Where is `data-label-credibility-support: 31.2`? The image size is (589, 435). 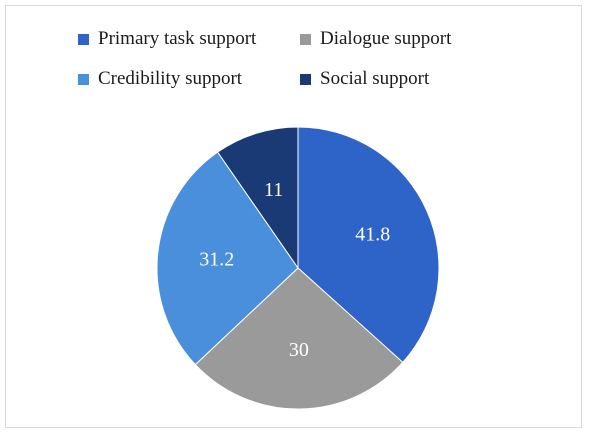 data-label-credibility-support: 31.2 is located at coordinates (216, 260).